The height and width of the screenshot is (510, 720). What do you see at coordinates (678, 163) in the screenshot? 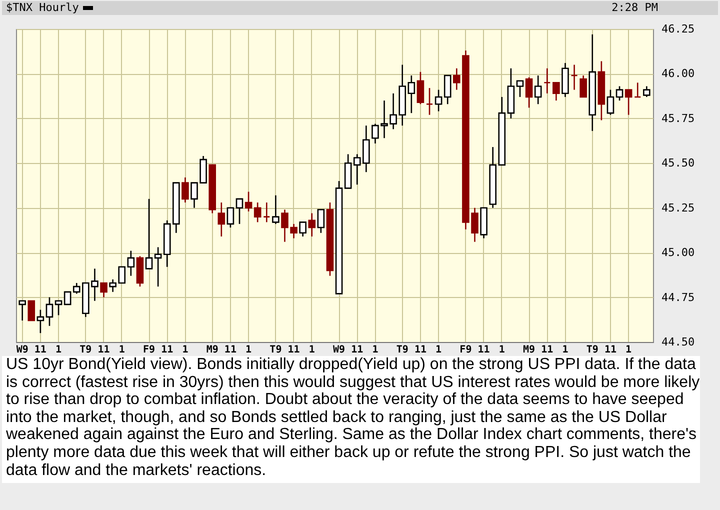
I see `y-tick-label: 45.50` at bounding box center [678, 163].